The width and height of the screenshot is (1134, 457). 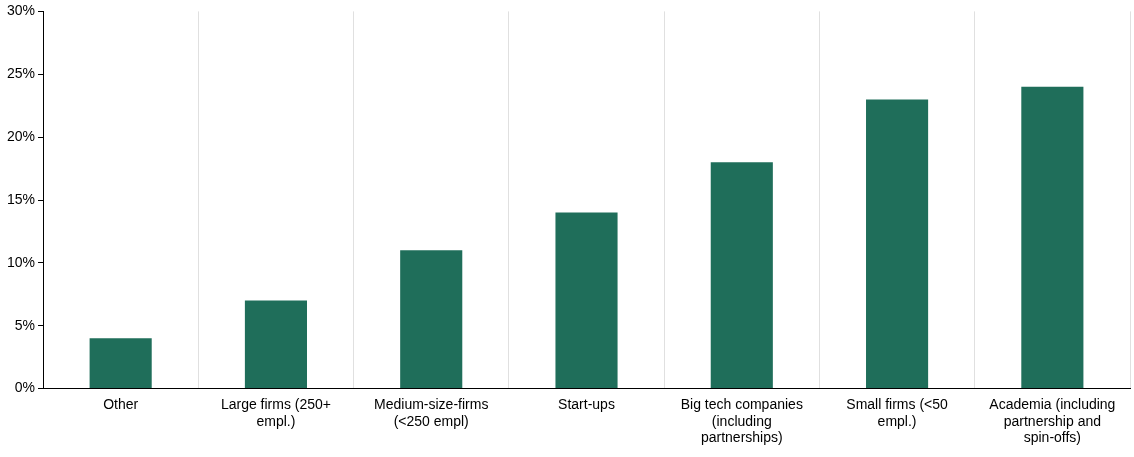 What do you see at coordinates (21, 73) in the screenshot?
I see `y-tick-label: 25%` at bounding box center [21, 73].